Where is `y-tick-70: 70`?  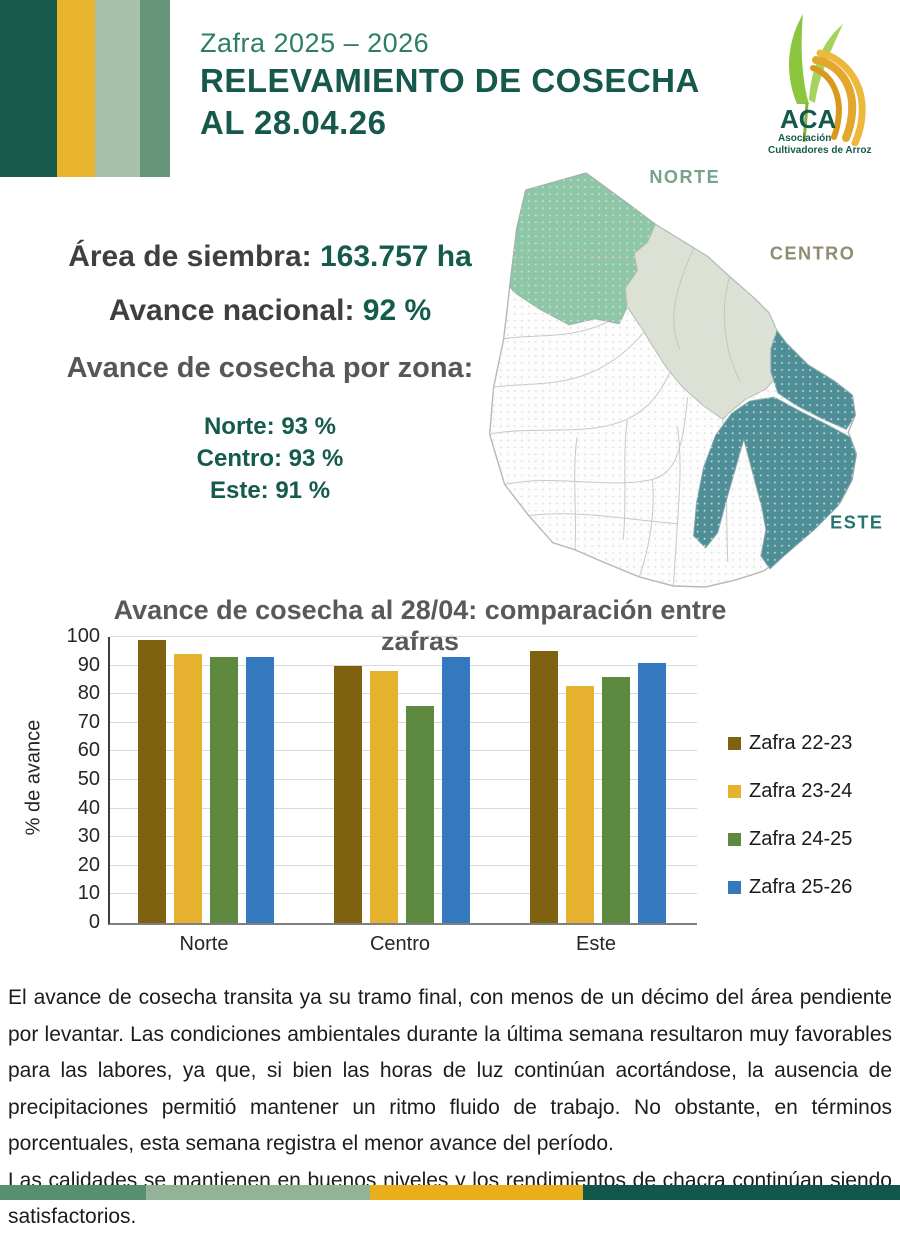
y-tick-70: 70 is located at coordinates (88, 721).